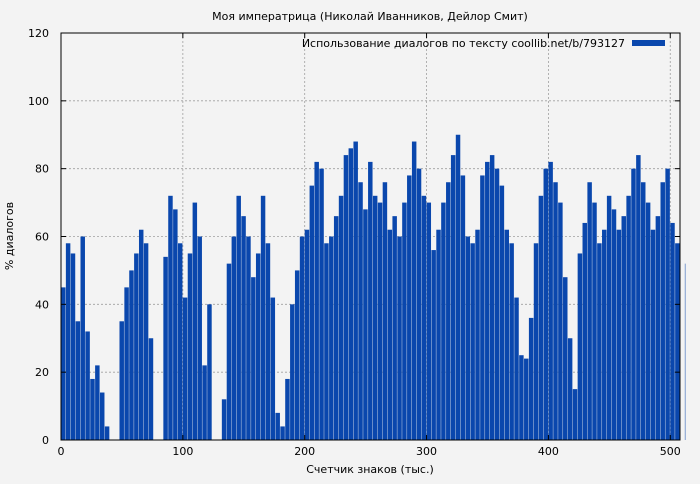  Describe the element at coordinates (42, 304) in the screenshot. I see `y-tick-label: 40` at that location.